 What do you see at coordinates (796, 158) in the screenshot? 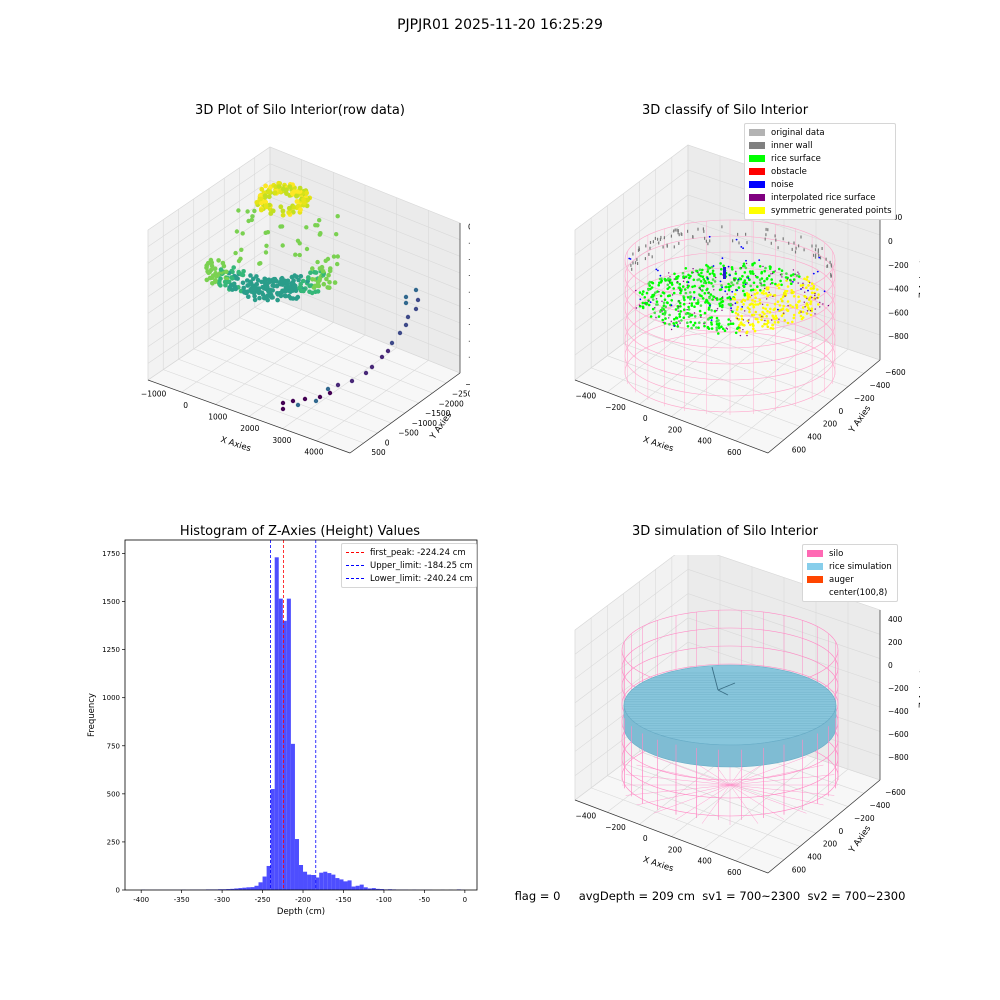
I see `legend-label: rice surface` at bounding box center [796, 158].